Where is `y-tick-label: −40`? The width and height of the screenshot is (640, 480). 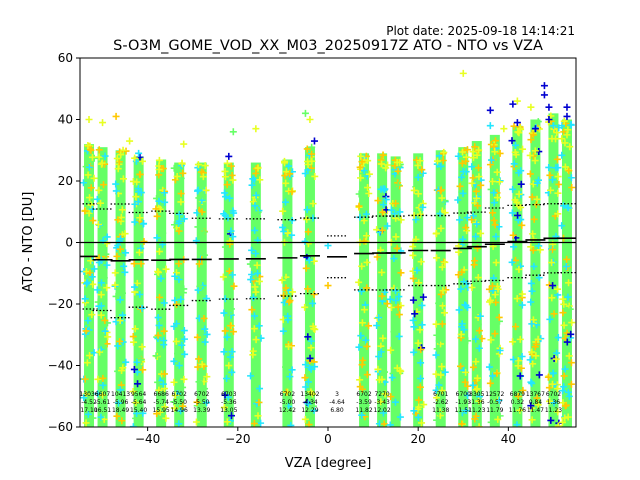
y-tick-label: −40 is located at coordinates (60, 366).